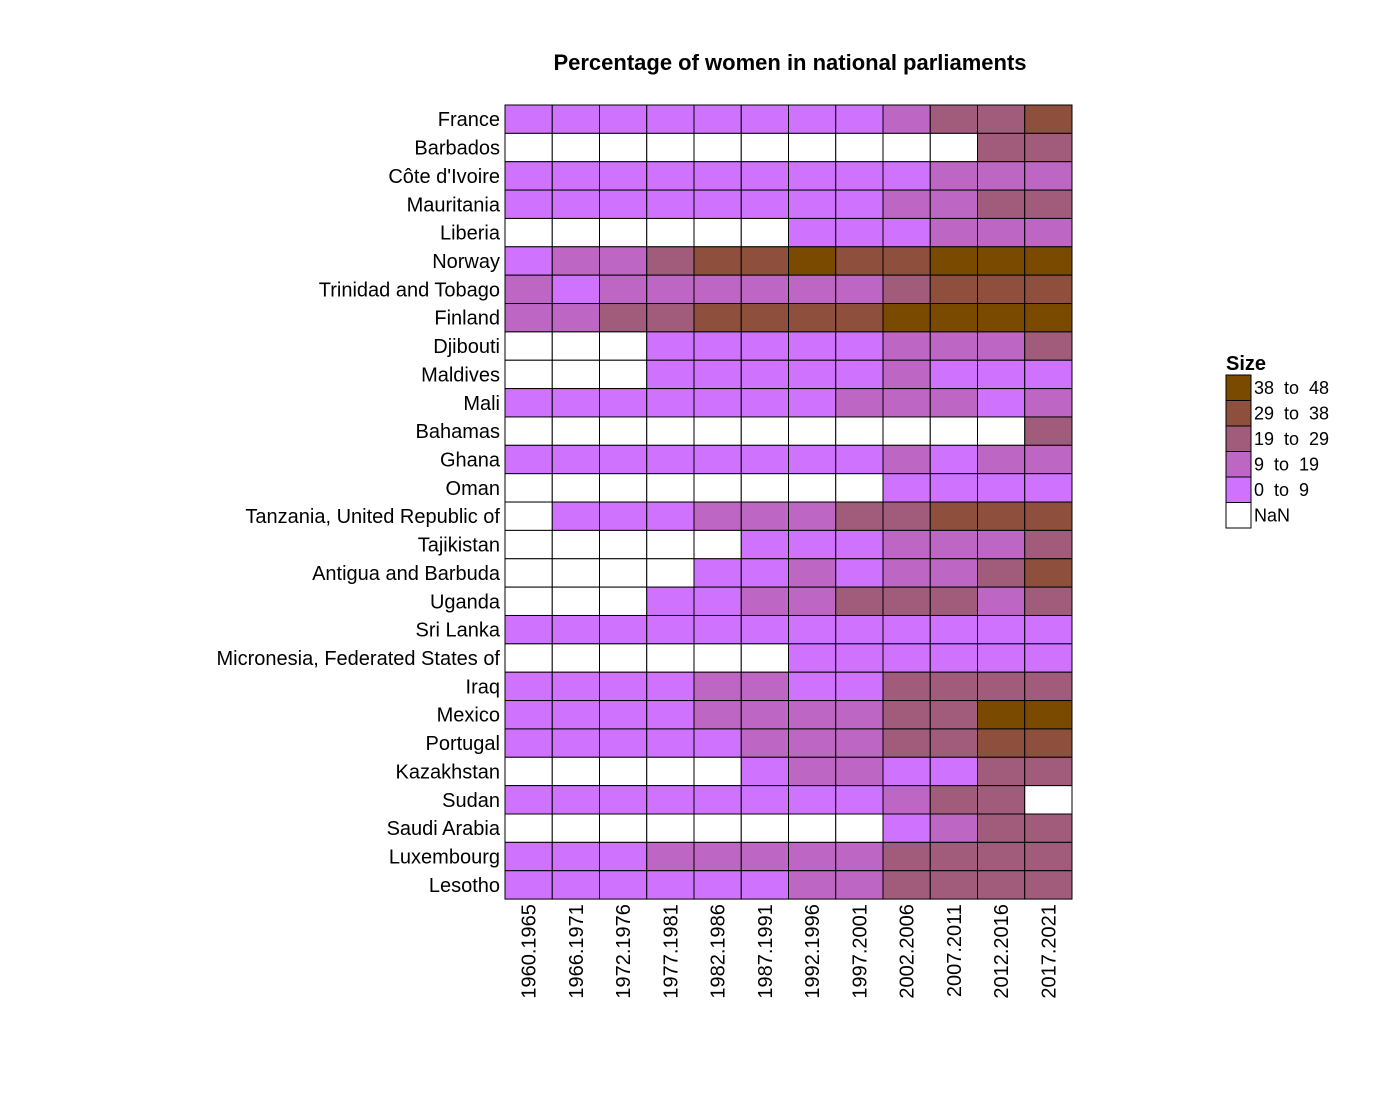  I want to click on row-label: Sri Lanka, so click(458, 631).